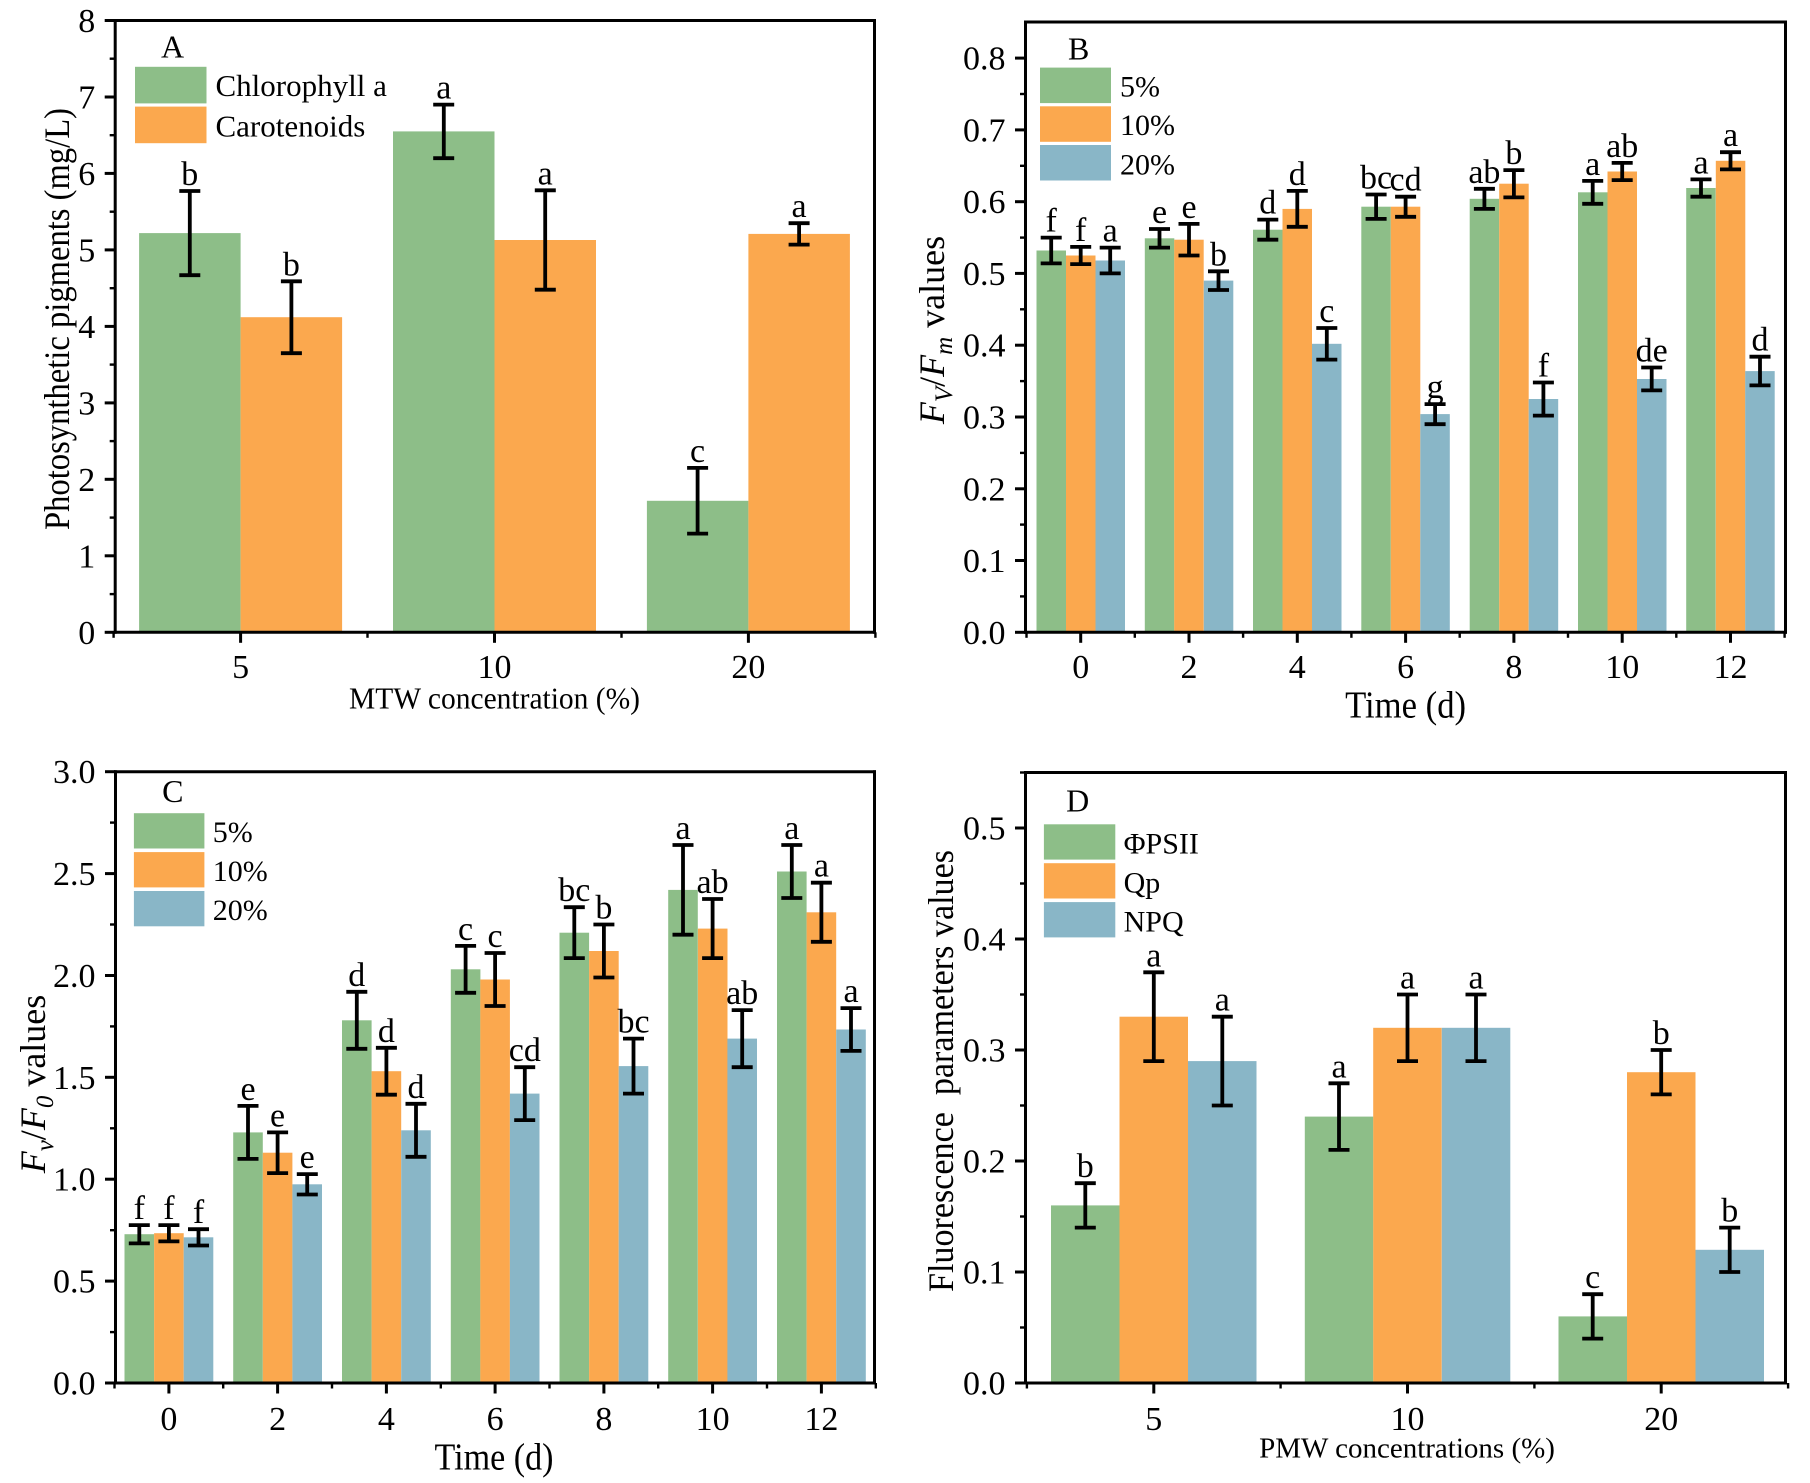 The width and height of the screenshot is (1810, 1483). I want to click on svg-text: 0.1, so click(984, 1273).